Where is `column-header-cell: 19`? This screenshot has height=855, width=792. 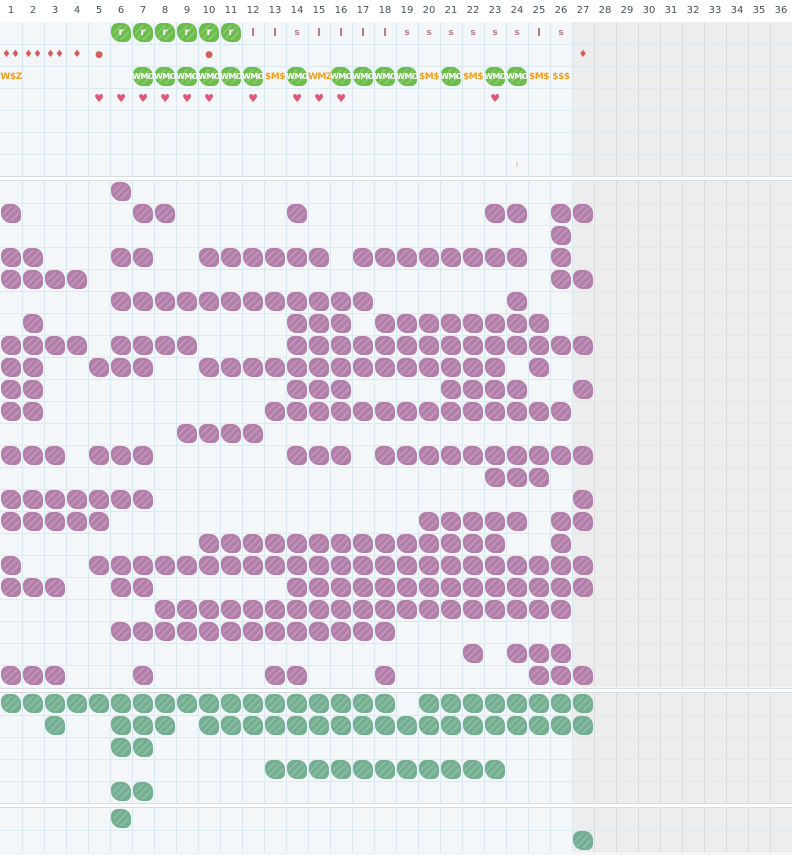 column-header-cell: 19 is located at coordinates (407, 10).